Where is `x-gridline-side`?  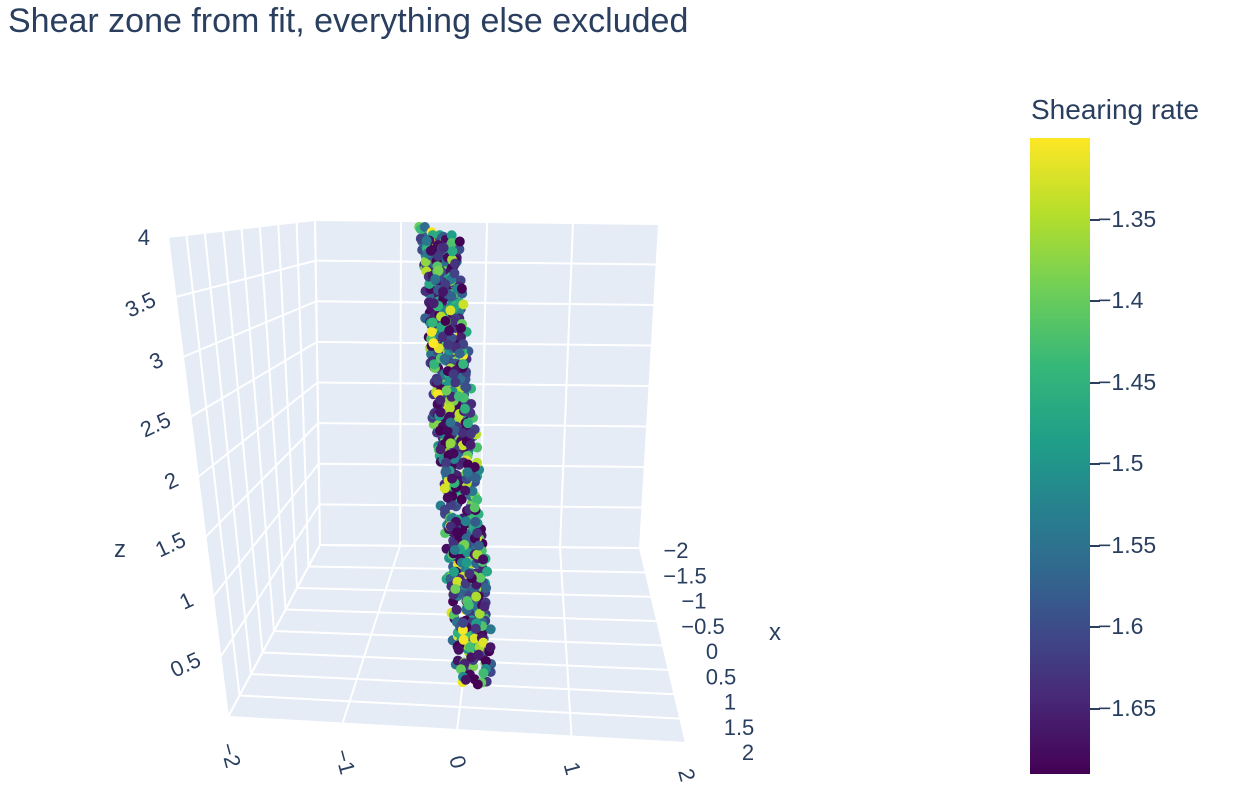 x-gridline-side is located at coordinates (213, 465).